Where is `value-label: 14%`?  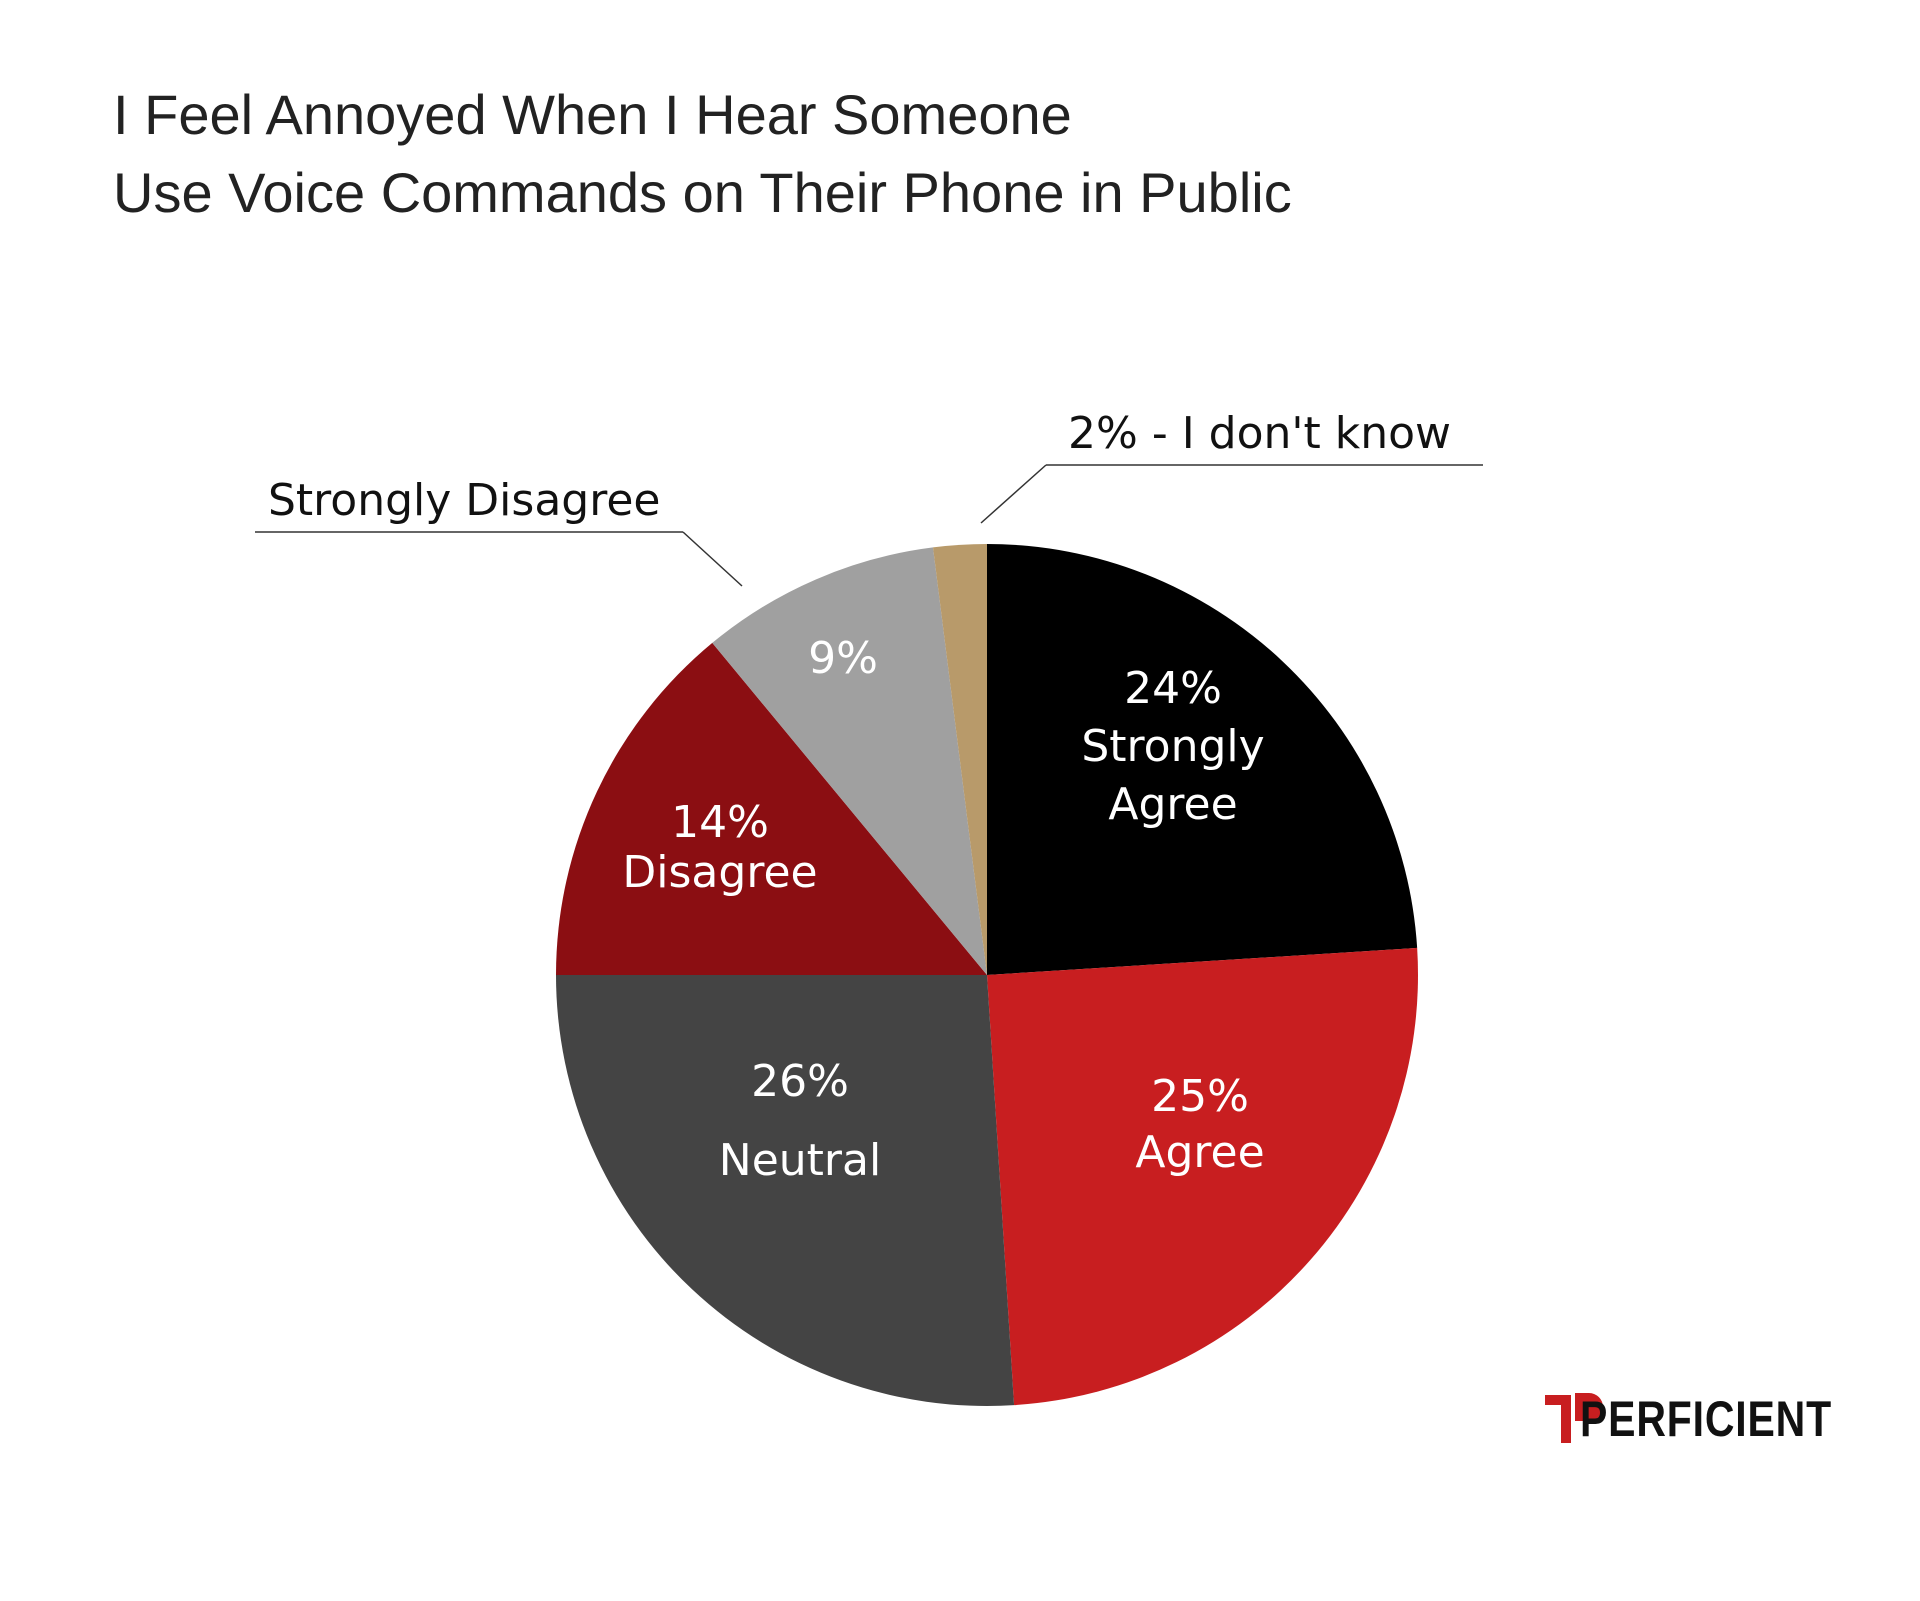
value-label: 14% is located at coordinates (720, 822).